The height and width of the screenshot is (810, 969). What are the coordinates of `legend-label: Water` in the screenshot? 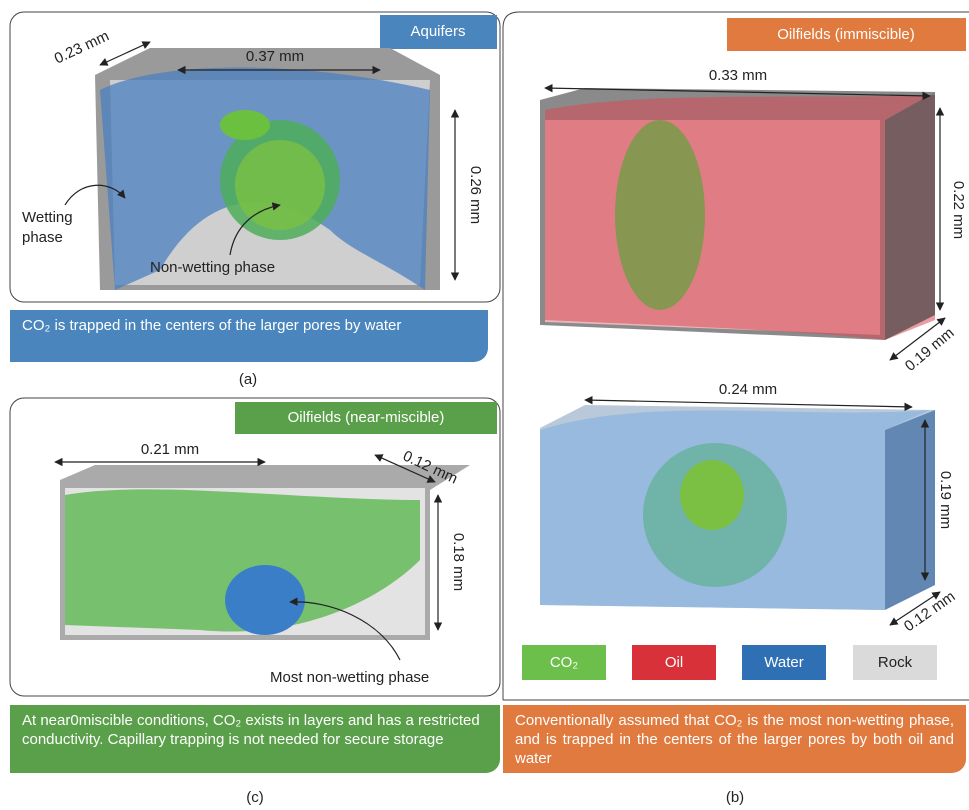 It's located at (783, 662).